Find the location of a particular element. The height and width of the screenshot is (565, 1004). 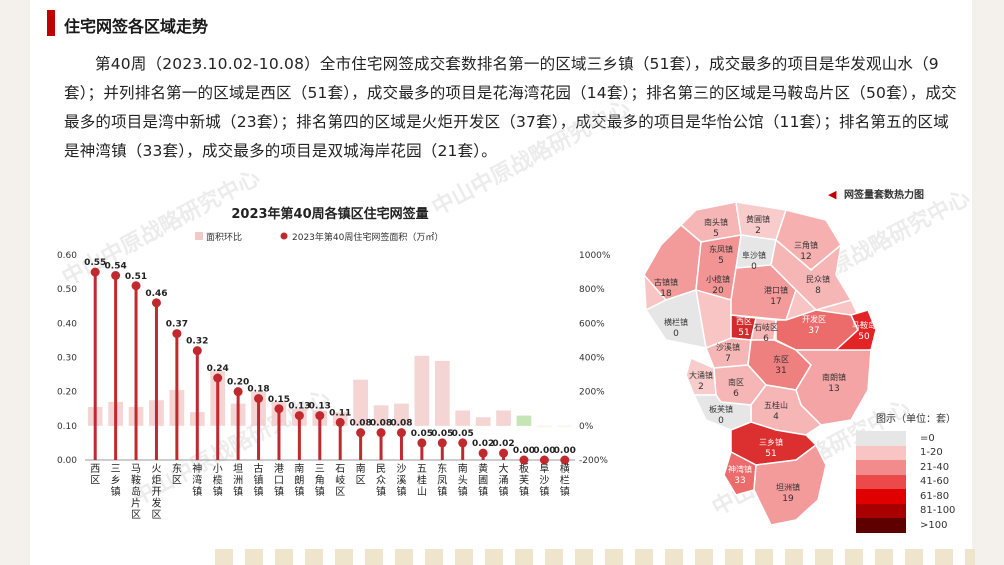

map-legend-row: 1-20 is located at coordinates (916, 452).